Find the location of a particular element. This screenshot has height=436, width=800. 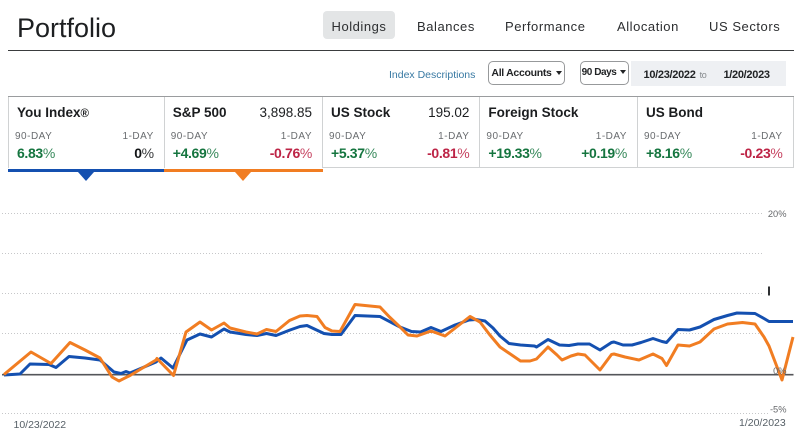

svg-text: 0% is located at coordinates (779, 371).